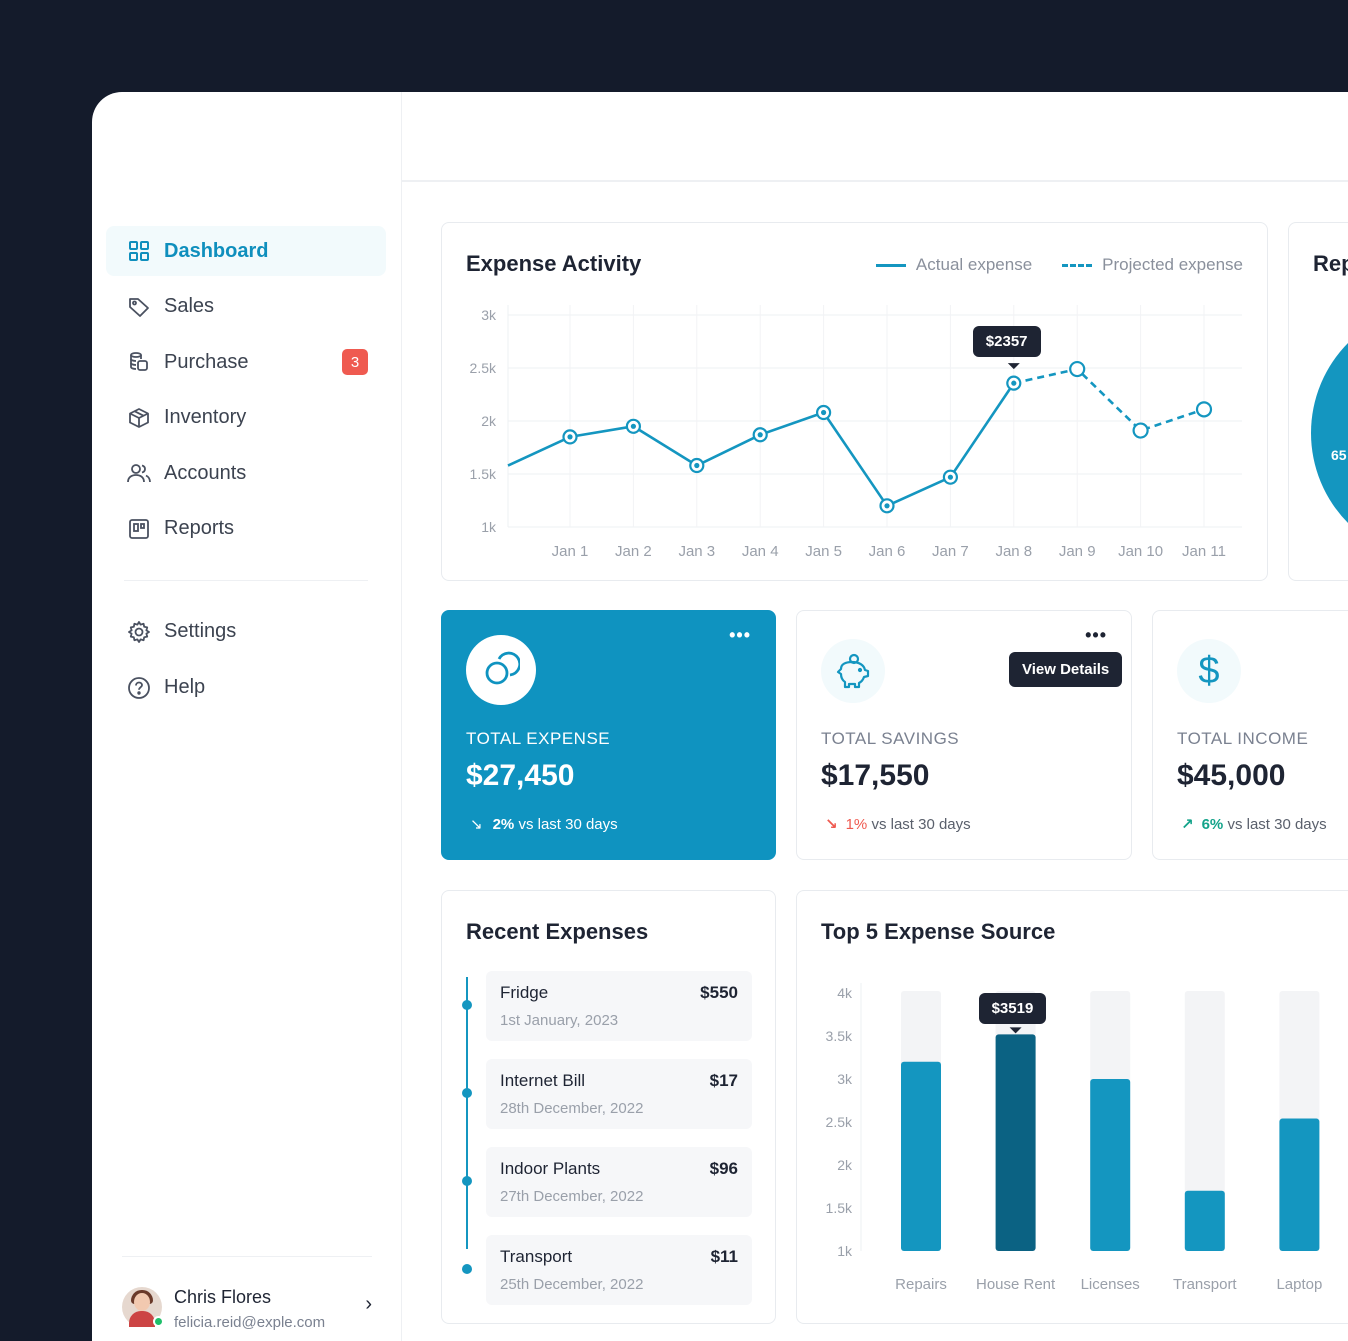 This screenshot has width=1348, height=1341. Describe the element at coordinates (1110, 1284) in the screenshot. I see `x-tick-label: Licenses` at that location.